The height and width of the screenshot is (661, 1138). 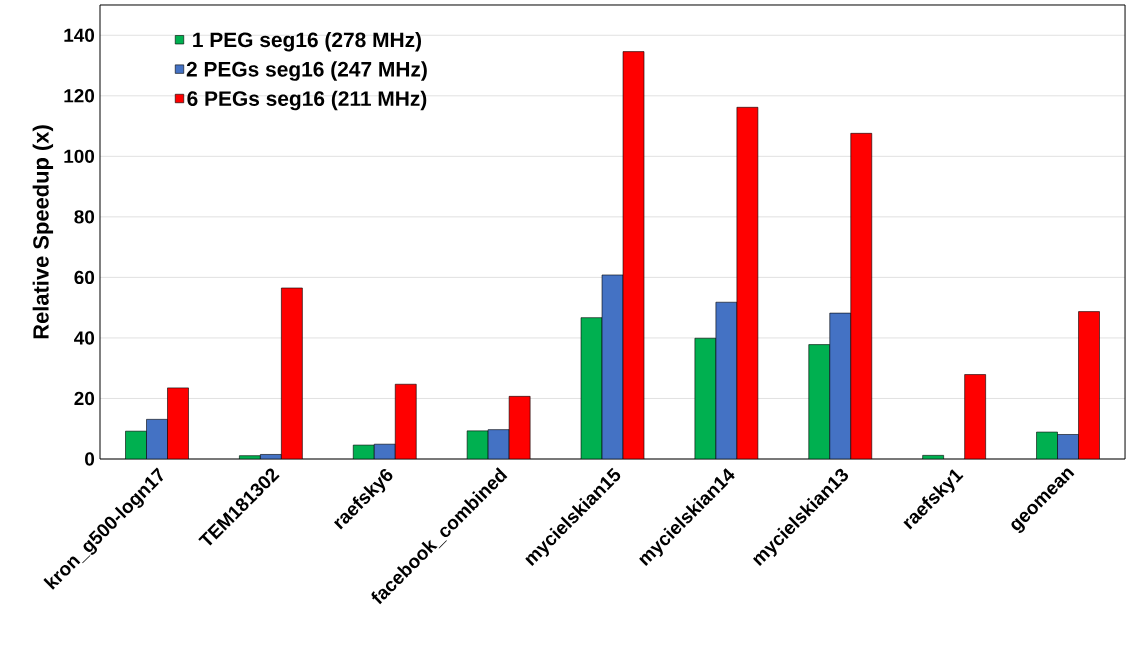 What do you see at coordinates (79, 35) in the screenshot?
I see `y-tick-label: 140` at bounding box center [79, 35].